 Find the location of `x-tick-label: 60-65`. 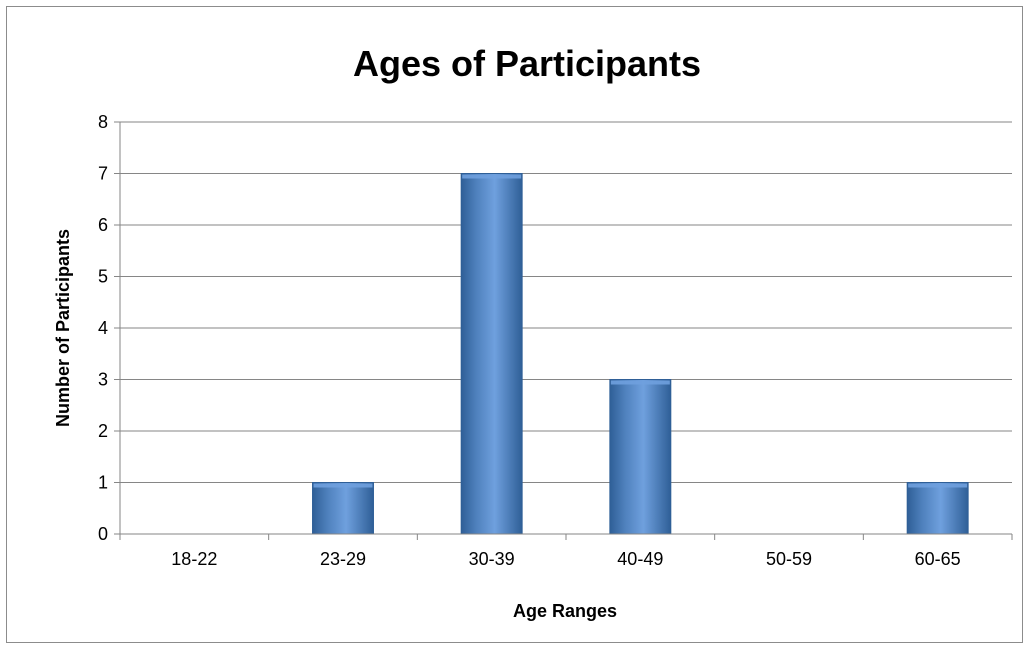

x-tick-label: 60-65 is located at coordinates (938, 559).